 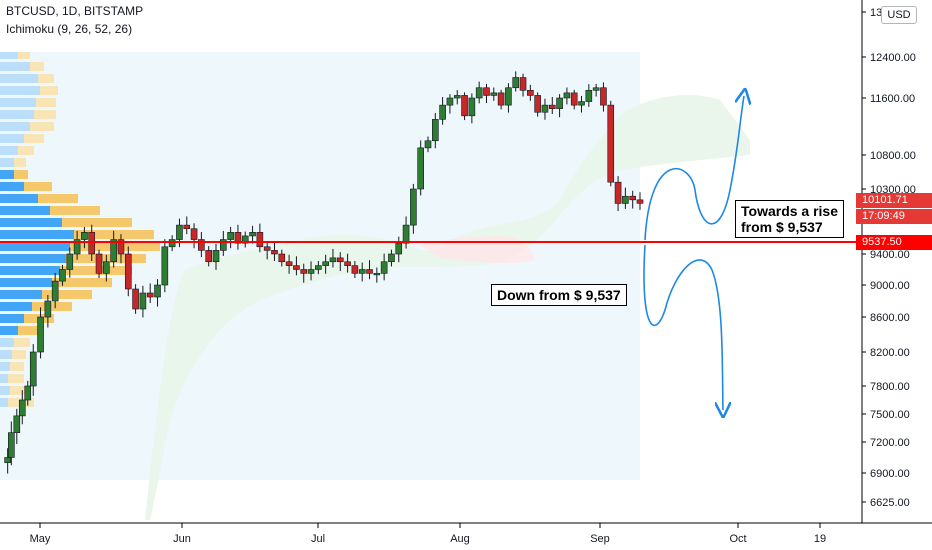 What do you see at coordinates (894, 200) in the screenshot?
I see `current-price-tag: 10101.71` at bounding box center [894, 200].